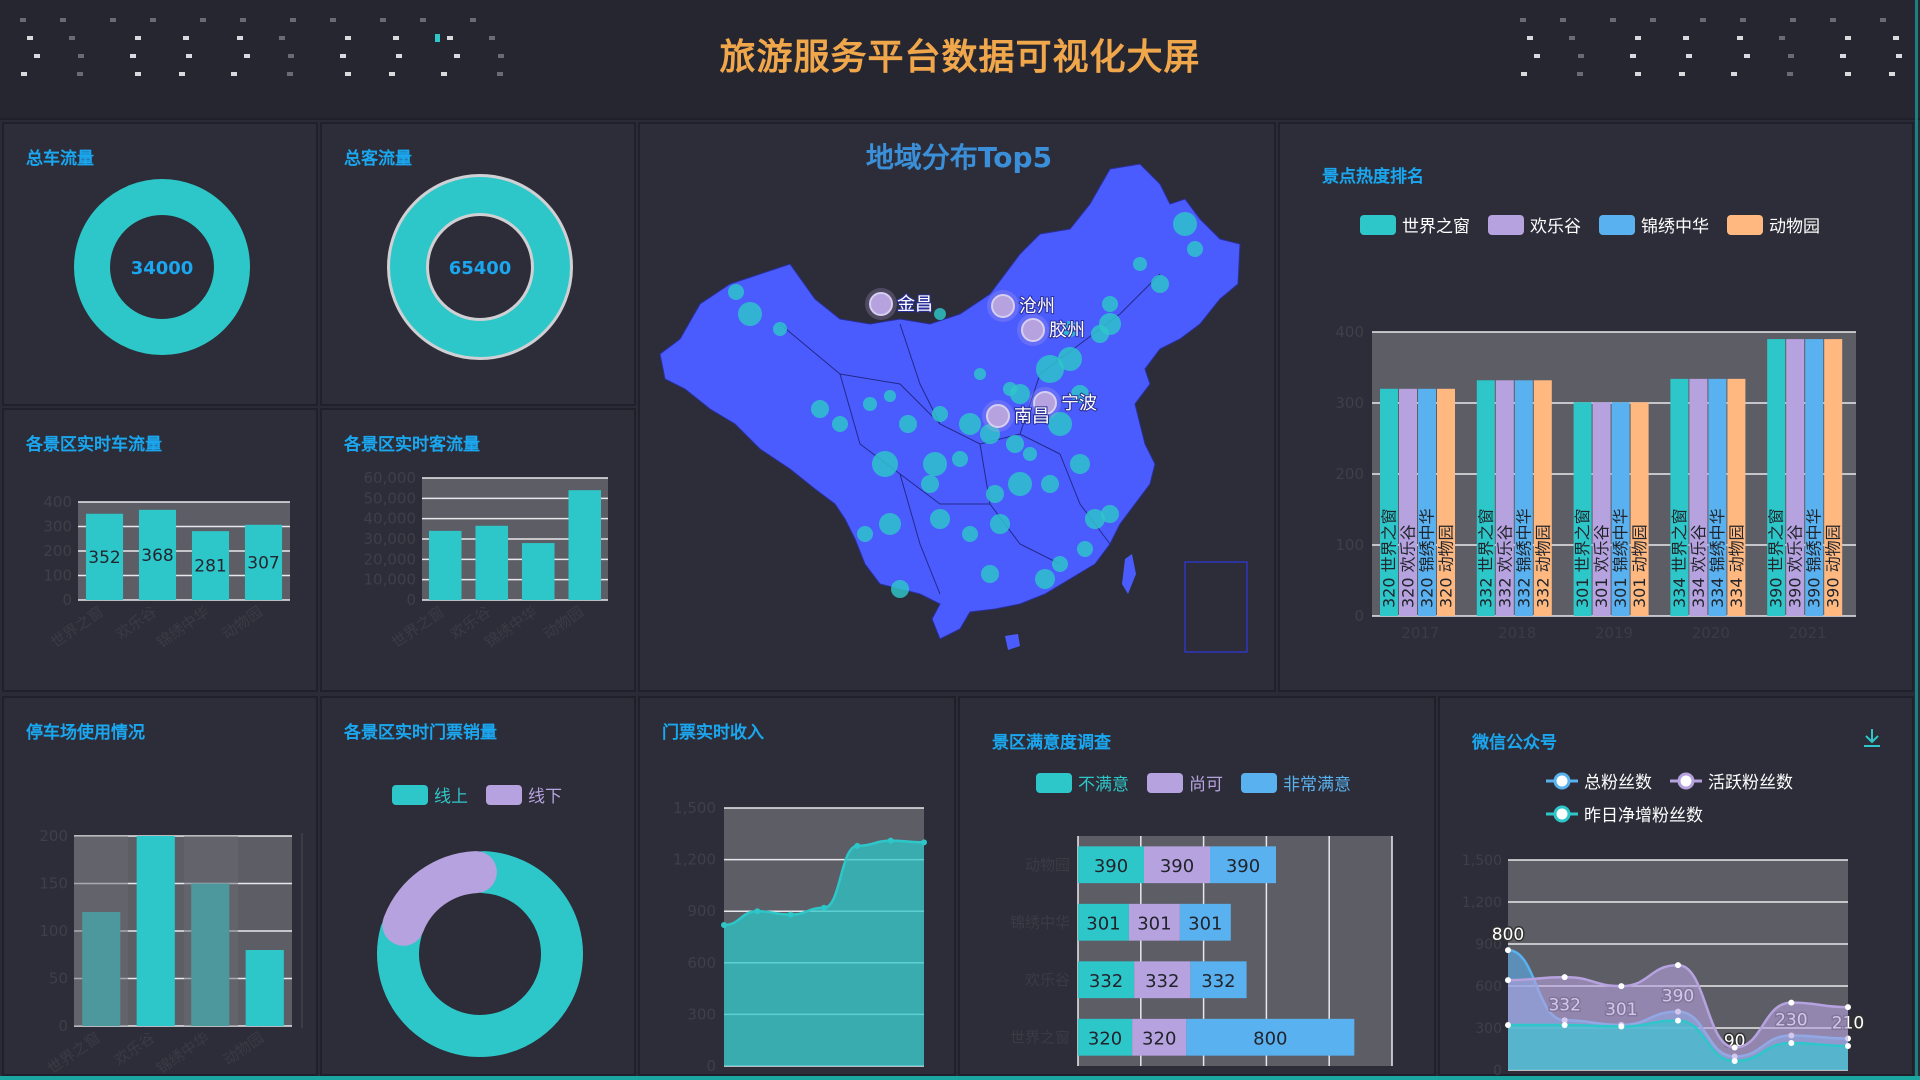 The height and width of the screenshot is (1080, 1920). Describe the element at coordinates (824, 953) in the screenshot. I see `area-fill` at that location.